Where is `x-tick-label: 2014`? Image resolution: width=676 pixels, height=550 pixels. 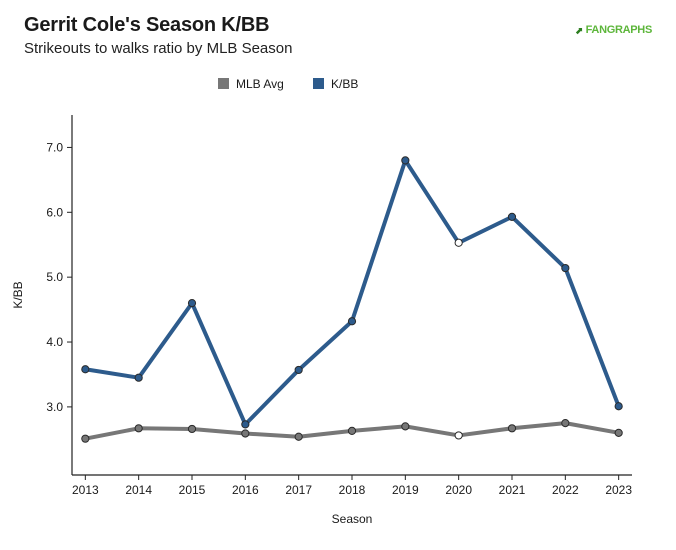 x-tick-label: 2014 is located at coordinates (138, 490).